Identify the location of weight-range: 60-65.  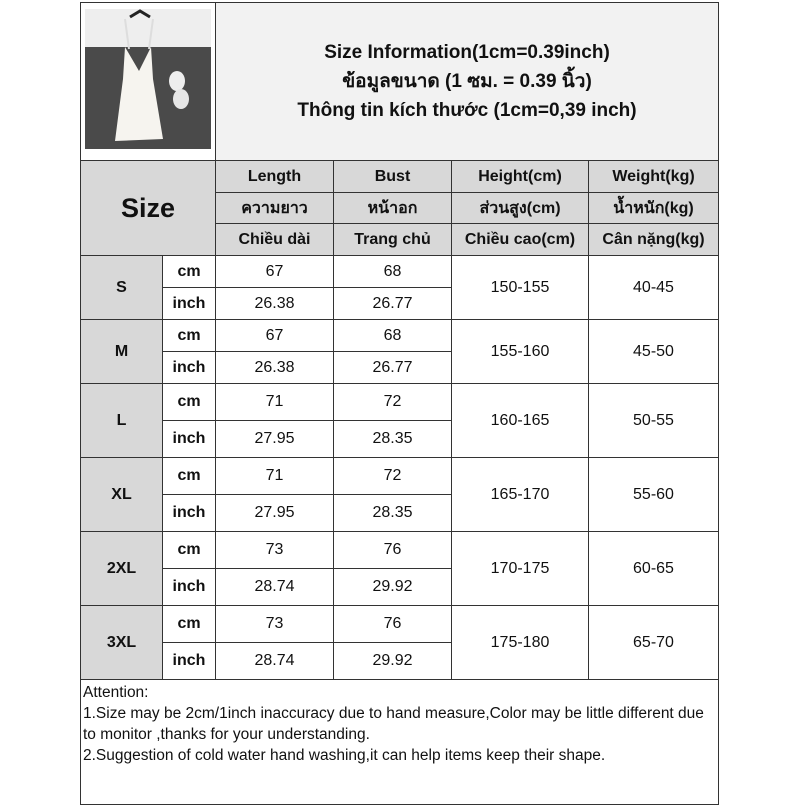
(653, 568).